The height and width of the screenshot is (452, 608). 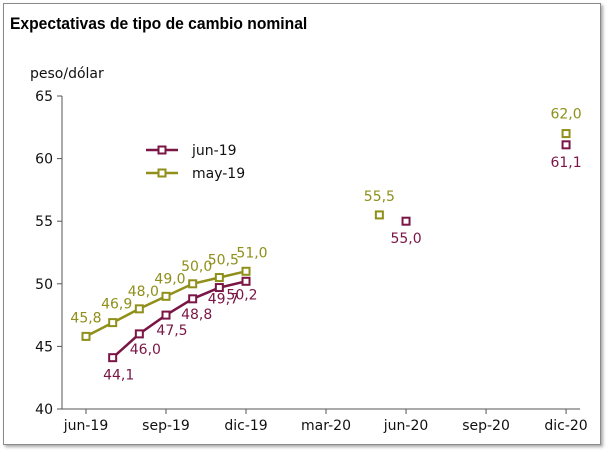 I want to click on data-label: 51,0, so click(x=251, y=253).